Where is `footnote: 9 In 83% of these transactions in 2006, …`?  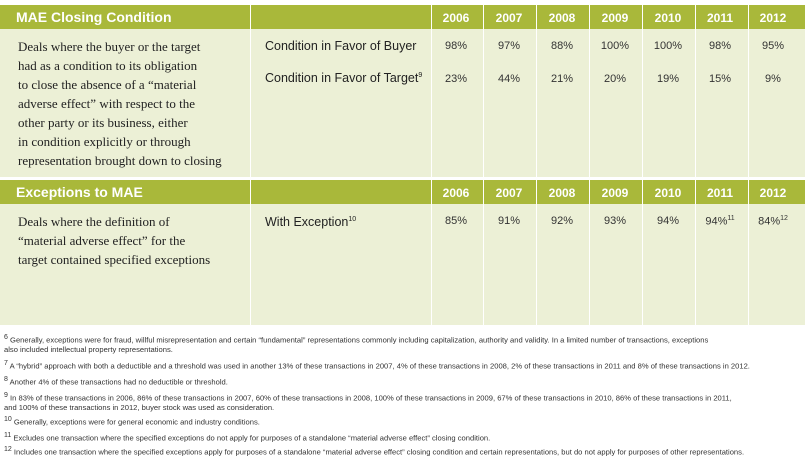 footnote: 9 In 83% of these transactions in 2006, … is located at coordinates (368, 402).